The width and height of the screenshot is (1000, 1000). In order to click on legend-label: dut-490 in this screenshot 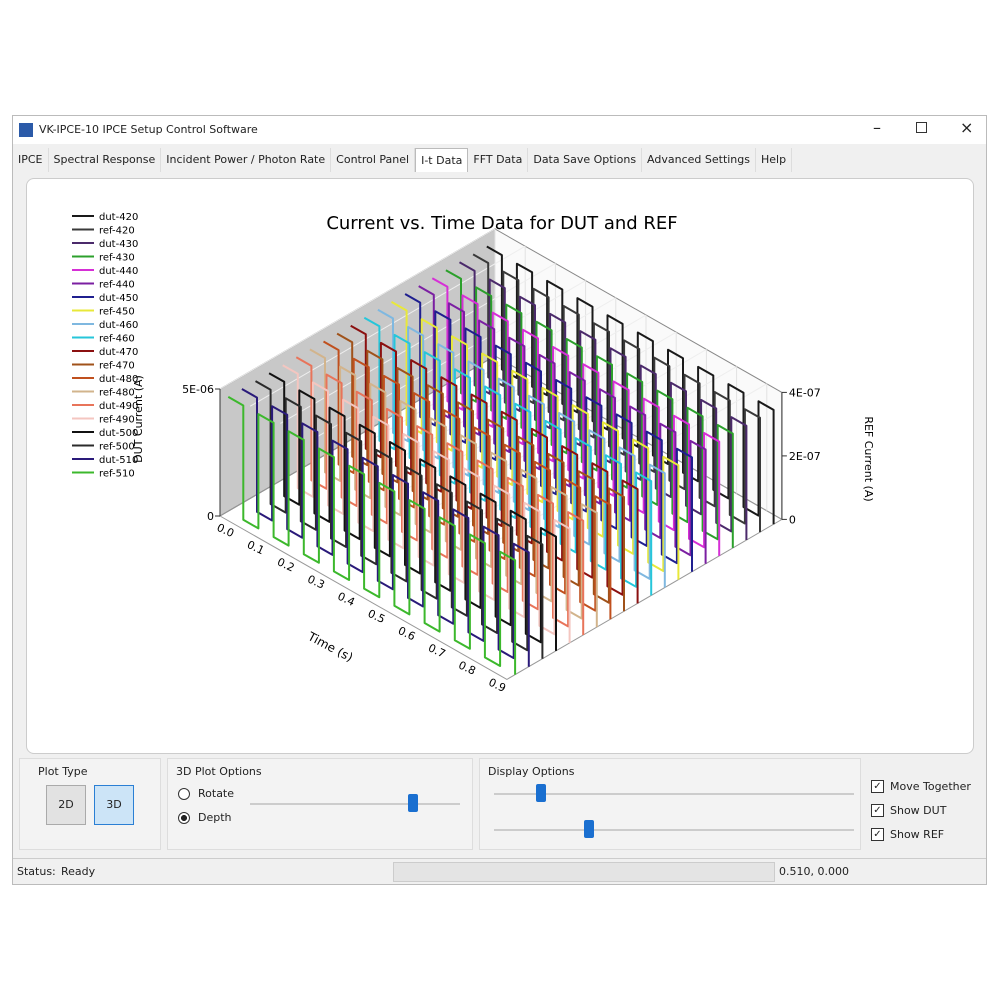, I will do `click(118, 406)`.